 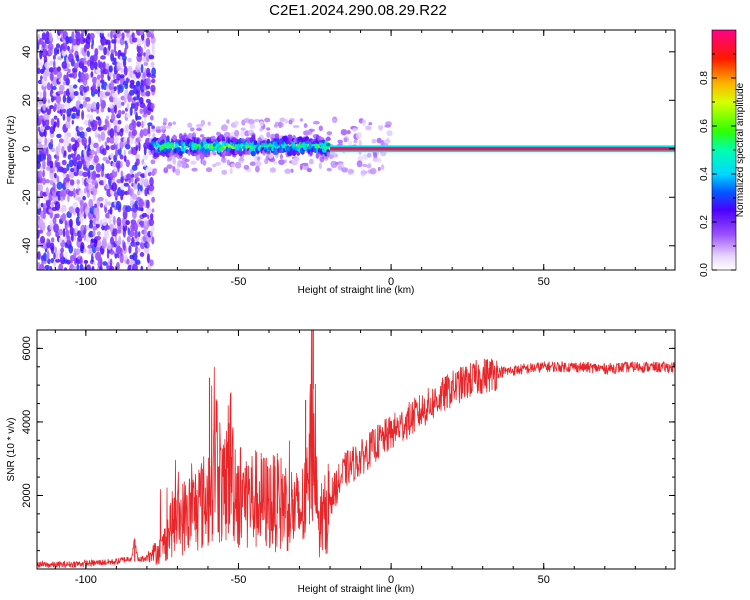 I want to click on y-tick-label: 2000, so click(x=27, y=495).